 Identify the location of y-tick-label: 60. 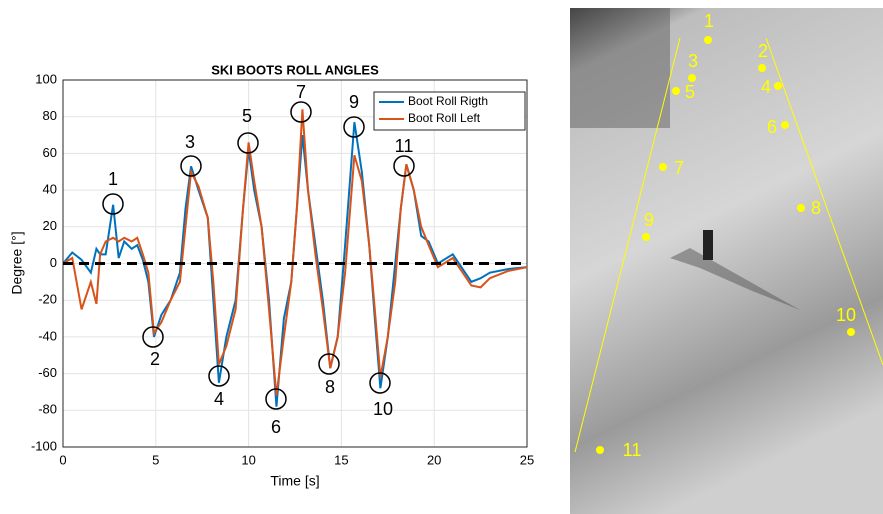
(50, 152).